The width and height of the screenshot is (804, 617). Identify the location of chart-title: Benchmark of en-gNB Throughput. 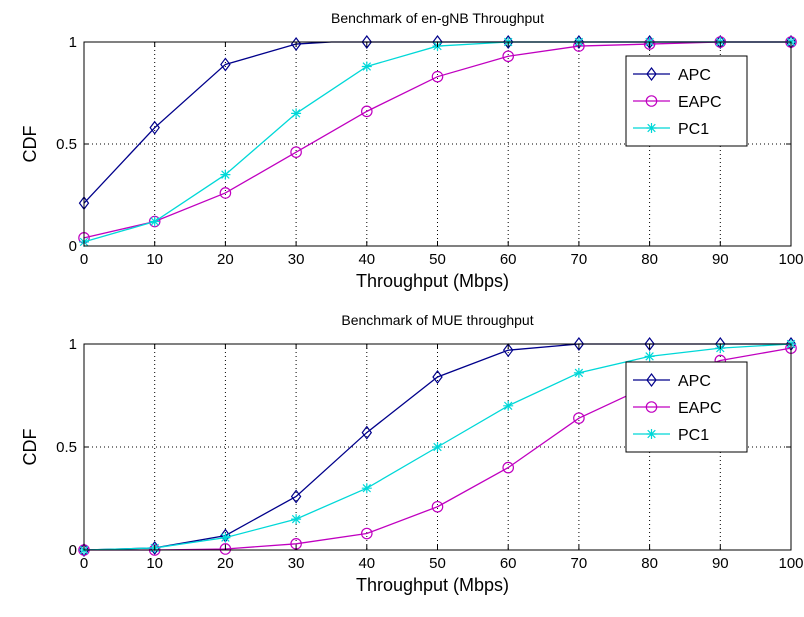
(437, 18).